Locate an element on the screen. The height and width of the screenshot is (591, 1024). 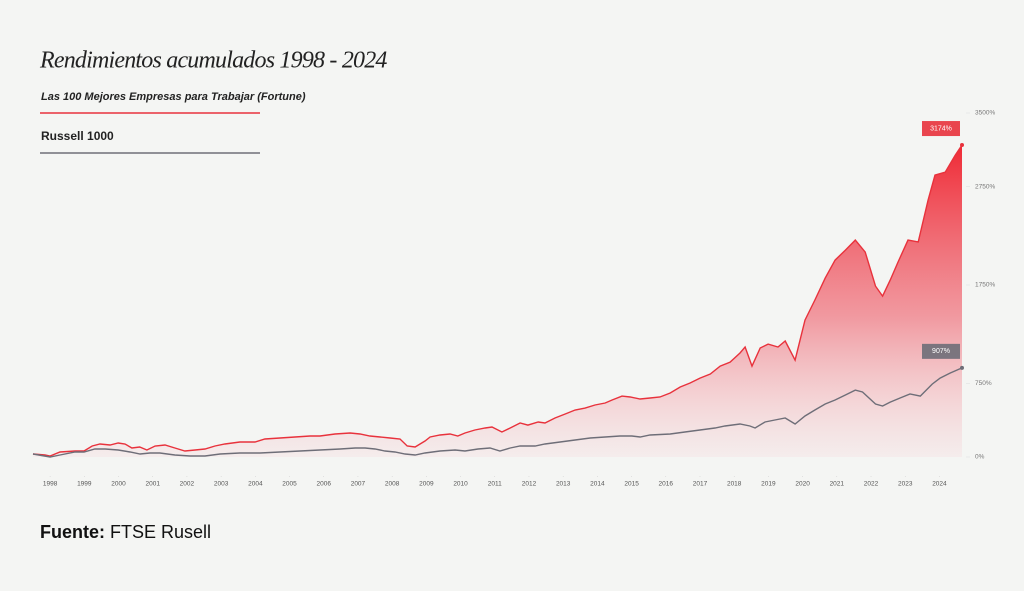
x-tick-label: 2015 is located at coordinates (631, 484).